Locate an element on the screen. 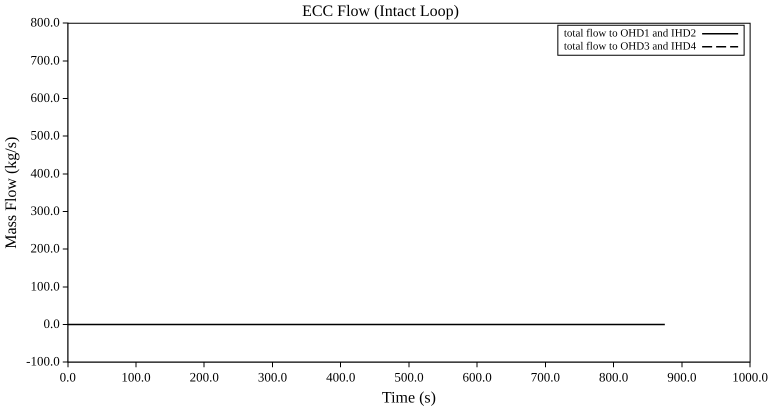  x-tick-label: 600.0 is located at coordinates (477, 376).